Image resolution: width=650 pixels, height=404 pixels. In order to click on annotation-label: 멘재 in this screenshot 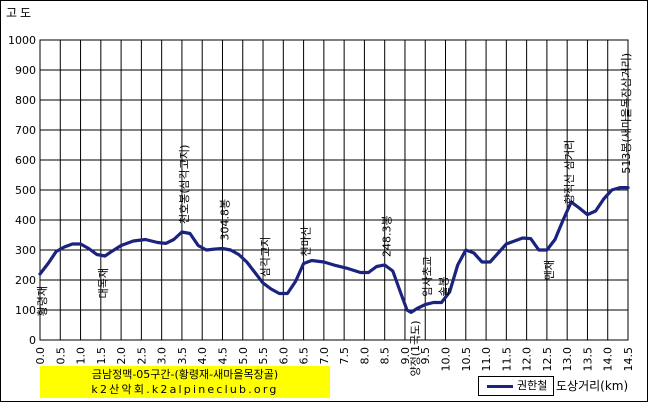, I will do `click(549, 270)`.